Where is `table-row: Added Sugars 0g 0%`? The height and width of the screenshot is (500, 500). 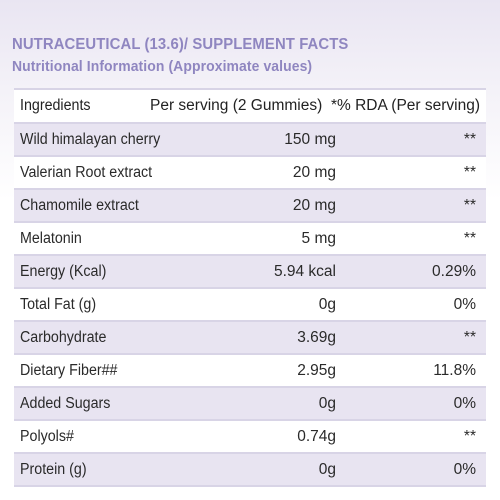 table-row: Added Sugars 0g 0% is located at coordinates (250, 404).